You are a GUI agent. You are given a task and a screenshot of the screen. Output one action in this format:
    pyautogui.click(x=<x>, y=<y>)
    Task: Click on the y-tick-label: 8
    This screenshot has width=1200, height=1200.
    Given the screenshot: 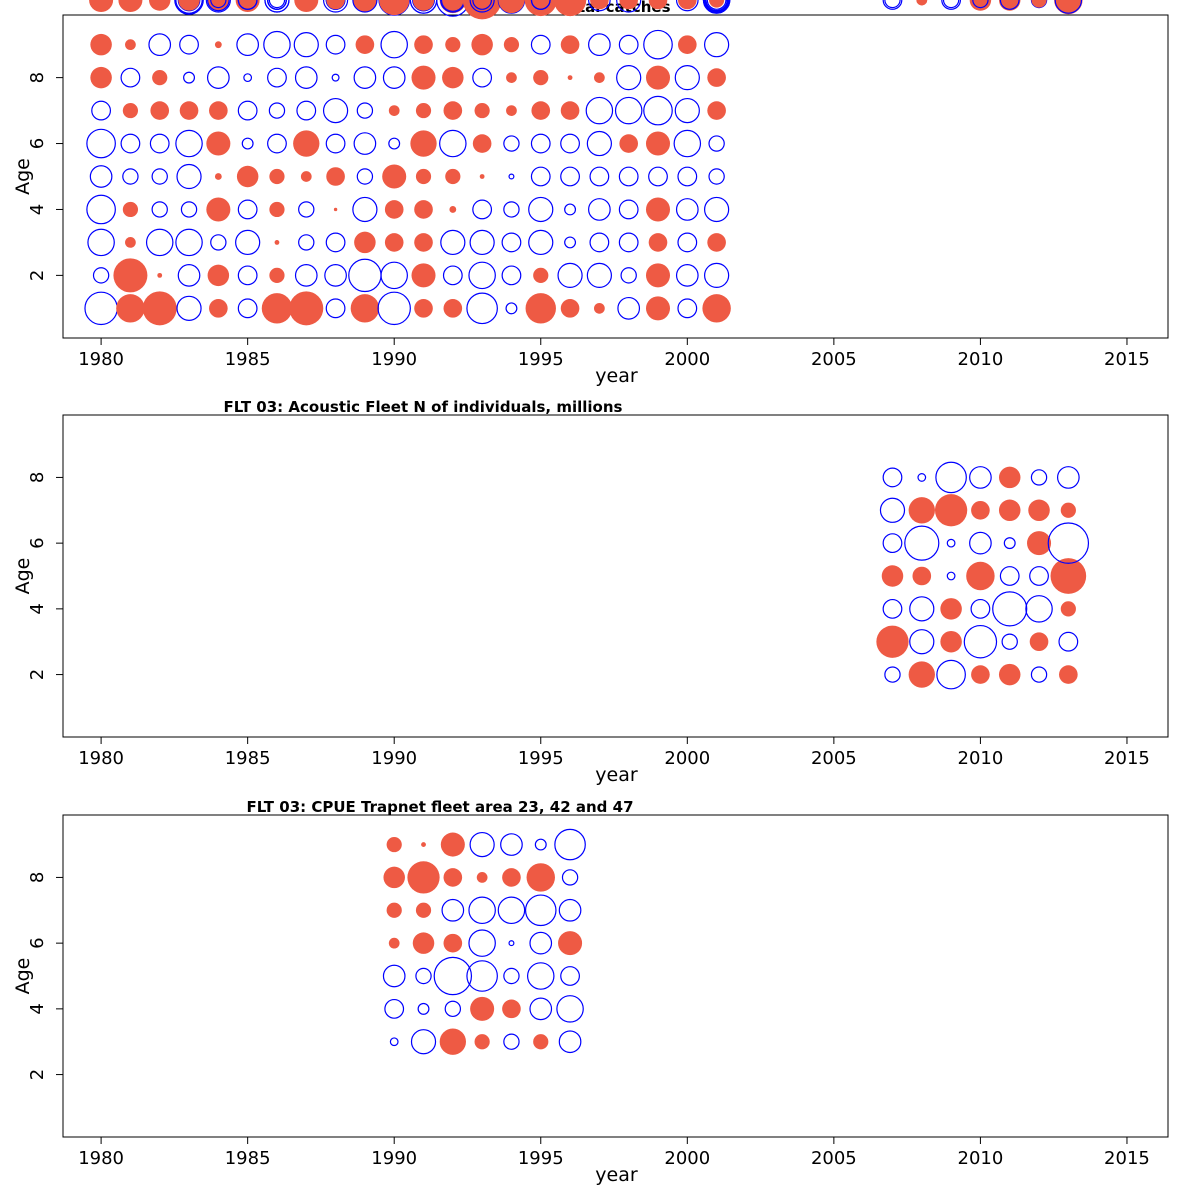 What is the action you would take?
    pyautogui.click(x=37, y=477)
    